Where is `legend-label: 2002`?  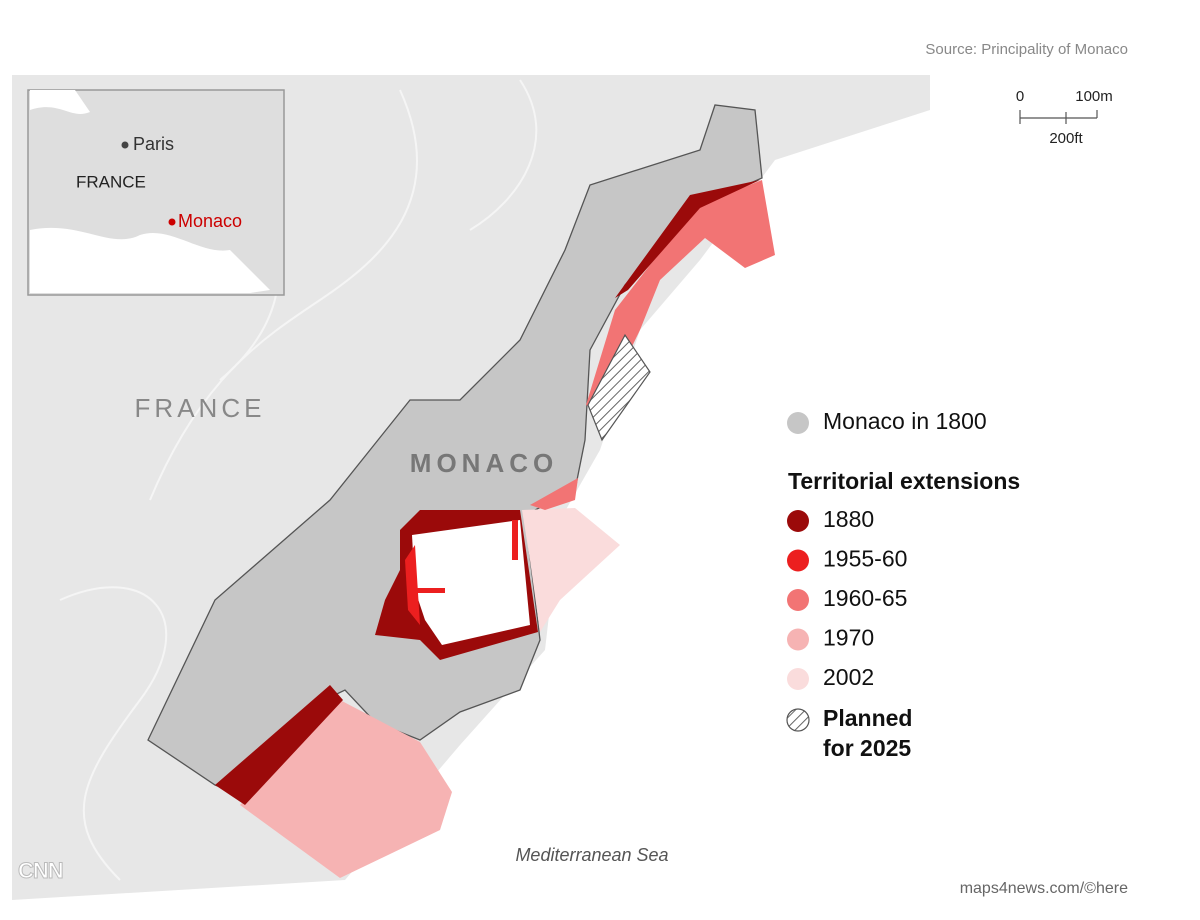 legend-label: 2002 is located at coordinates (848, 677).